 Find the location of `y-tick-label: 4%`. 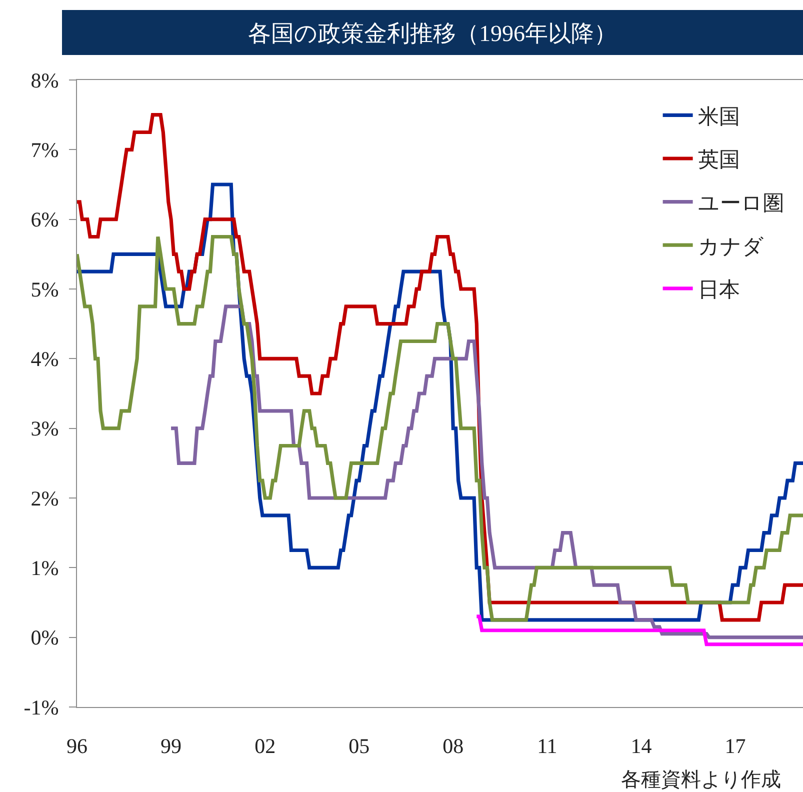

y-tick-label: 4% is located at coordinates (44, 359).